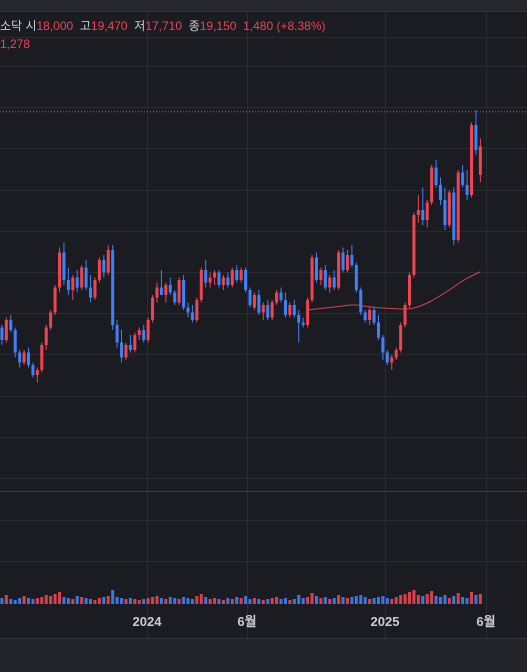  Describe the element at coordinates (31, 26) in the screenshot. I see `open-label: 시` at that location.